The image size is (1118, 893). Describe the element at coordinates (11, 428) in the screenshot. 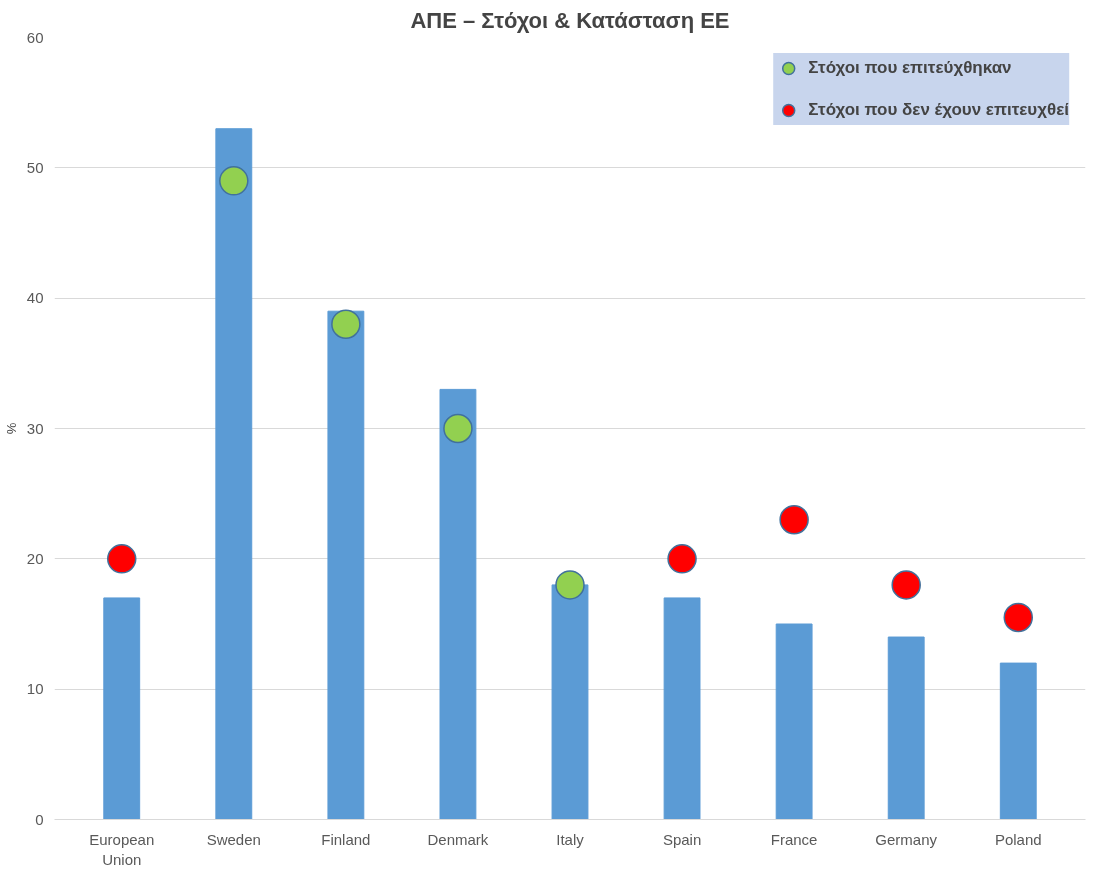

I see `y-axis-title: %` at that location.